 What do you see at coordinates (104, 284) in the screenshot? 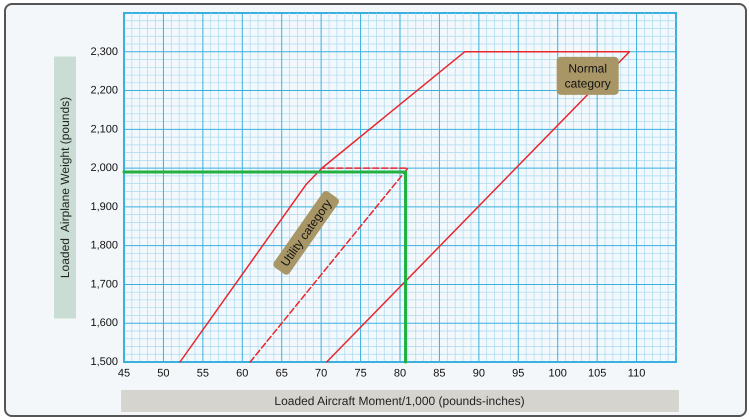
I see `y-tick-label: 1,700` at bounding box center [104, 284].